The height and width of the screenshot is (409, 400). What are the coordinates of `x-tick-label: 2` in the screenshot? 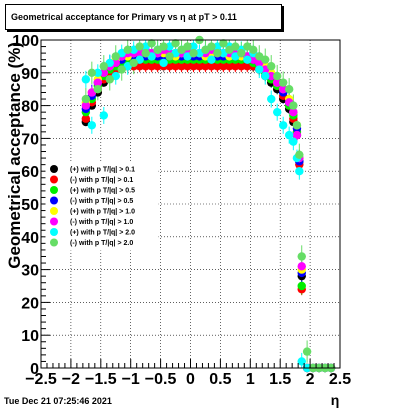 It's located at (310, 379).